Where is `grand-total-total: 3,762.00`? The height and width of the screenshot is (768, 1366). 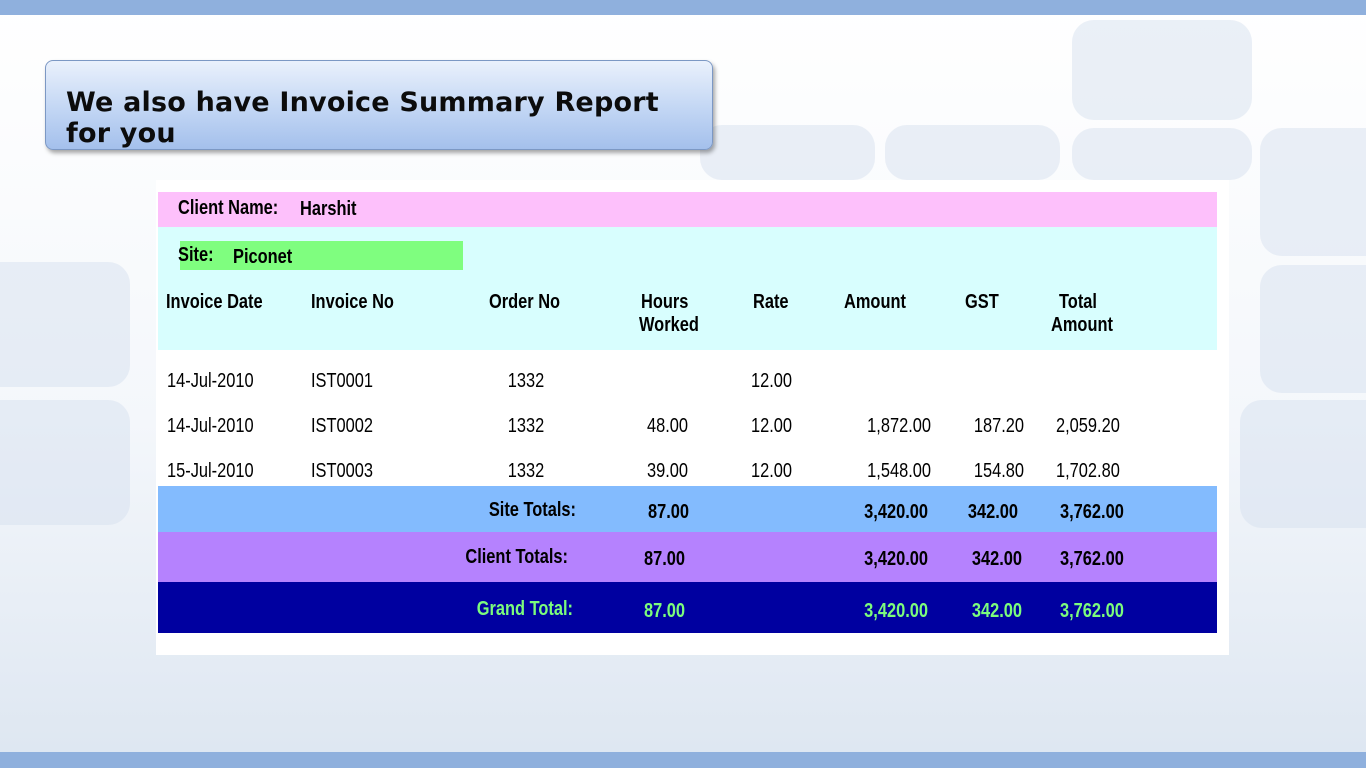 grand-total-total: 3,762.00 is located at coordinates (1092, 611).